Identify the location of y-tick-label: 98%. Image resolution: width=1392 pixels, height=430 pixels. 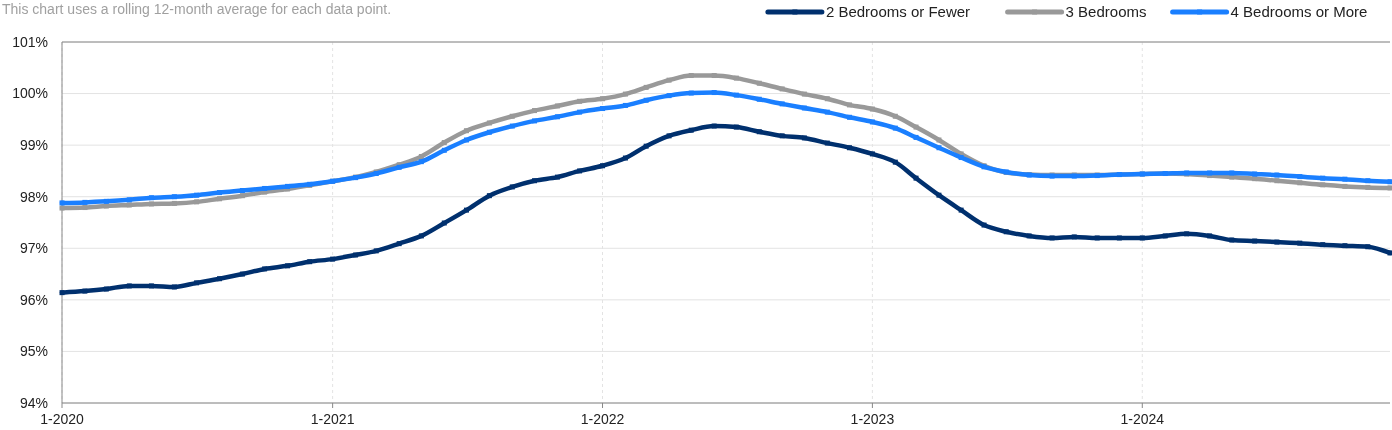
(33, 196).